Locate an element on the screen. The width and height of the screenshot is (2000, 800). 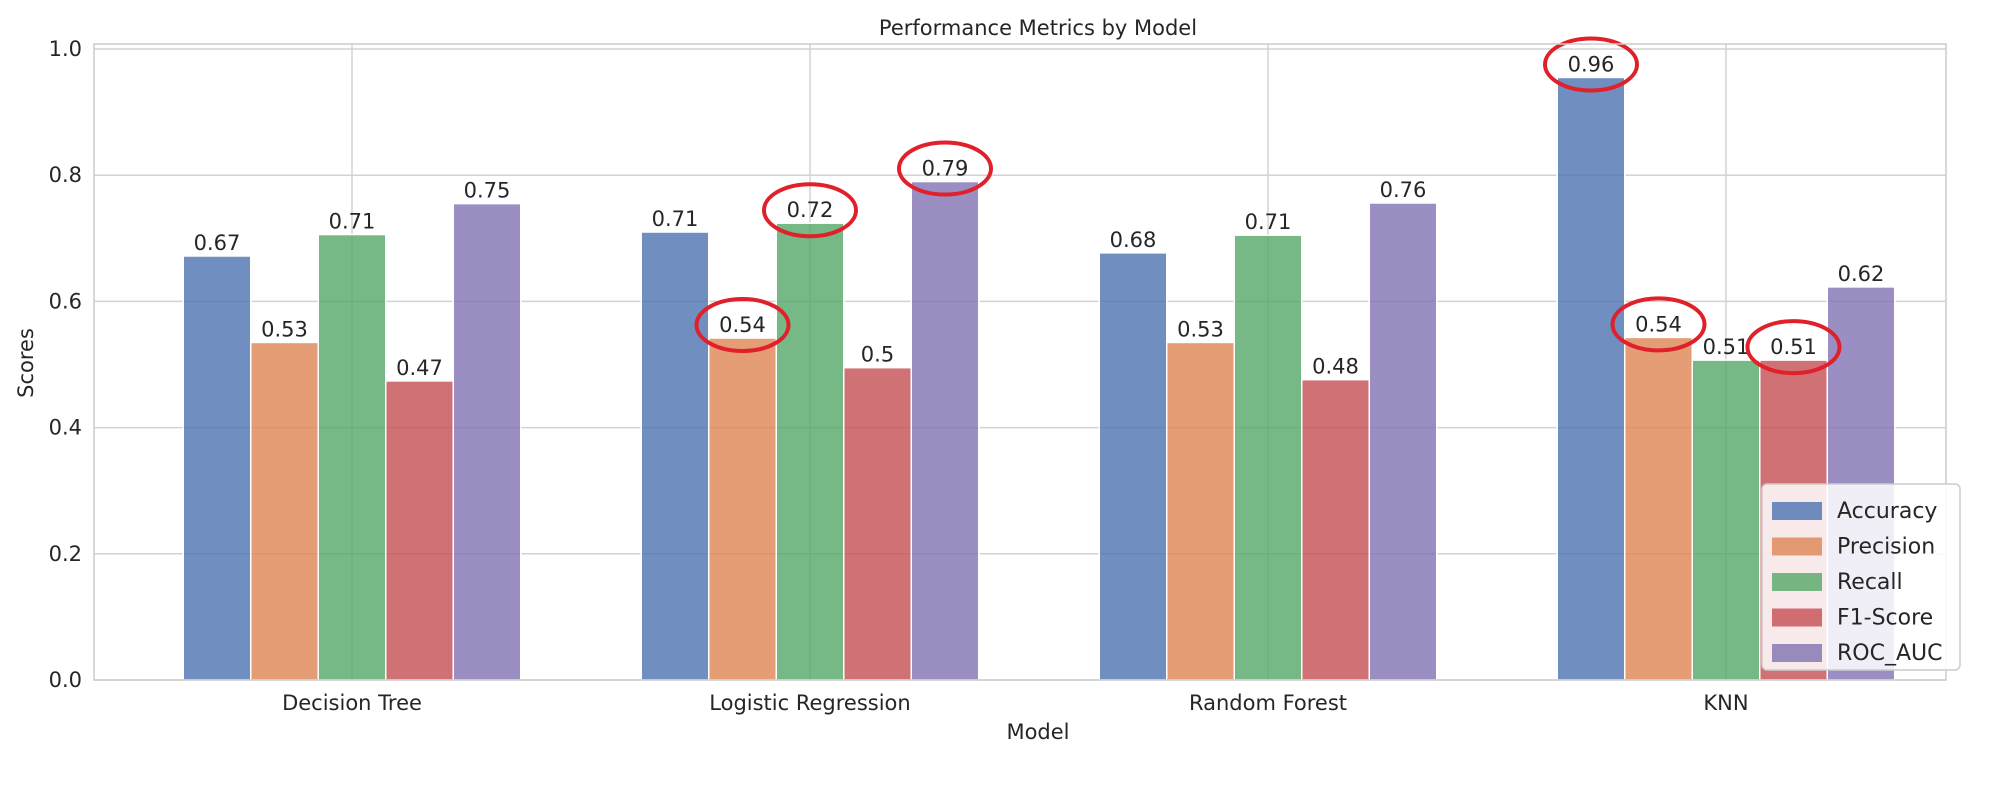
legend-label: F1-Score is located at coordinates (1885, 618).